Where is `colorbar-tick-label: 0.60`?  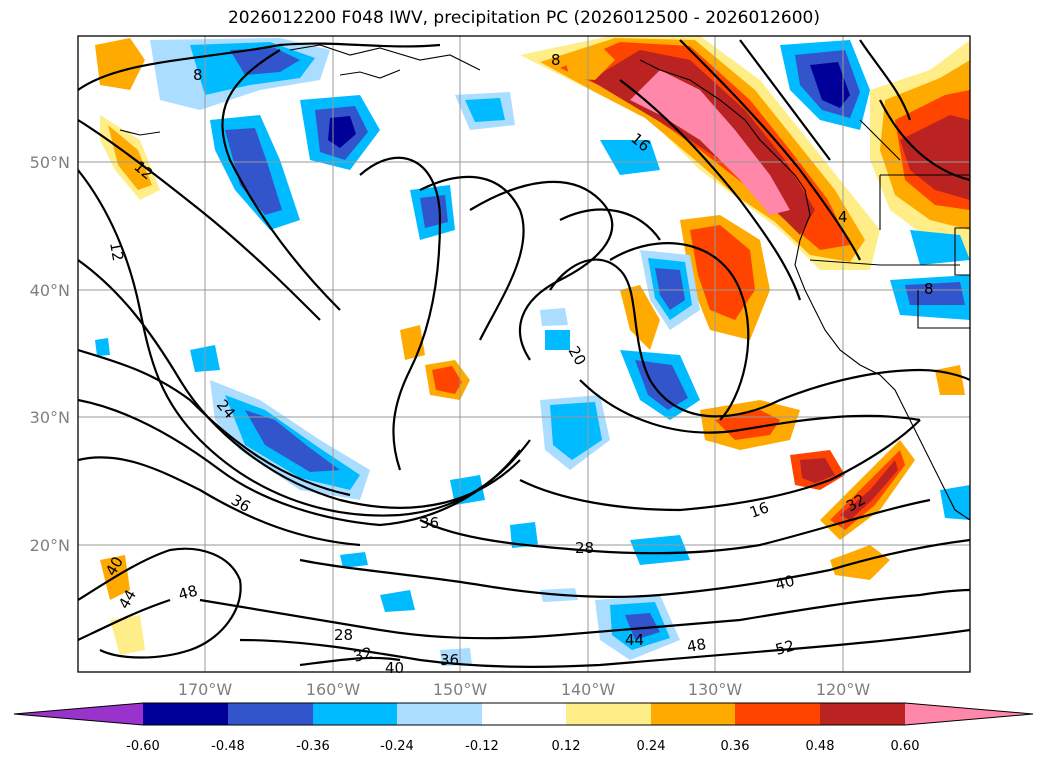 colorbar-tick-label: 0.60 is located at coordinates (905, 746).